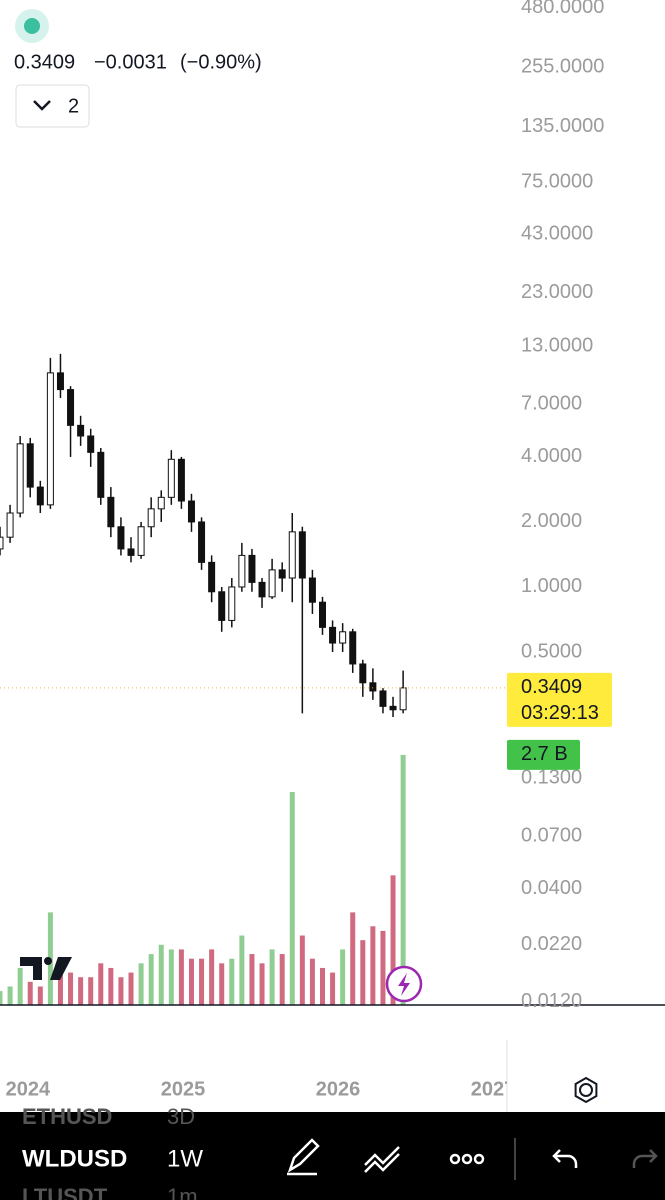 Image resolution: width=665 pixels, height=1200 pixels. Describe the element at coordinates (404, 984) in the screenshot. I see `lightning-icon` at that location.